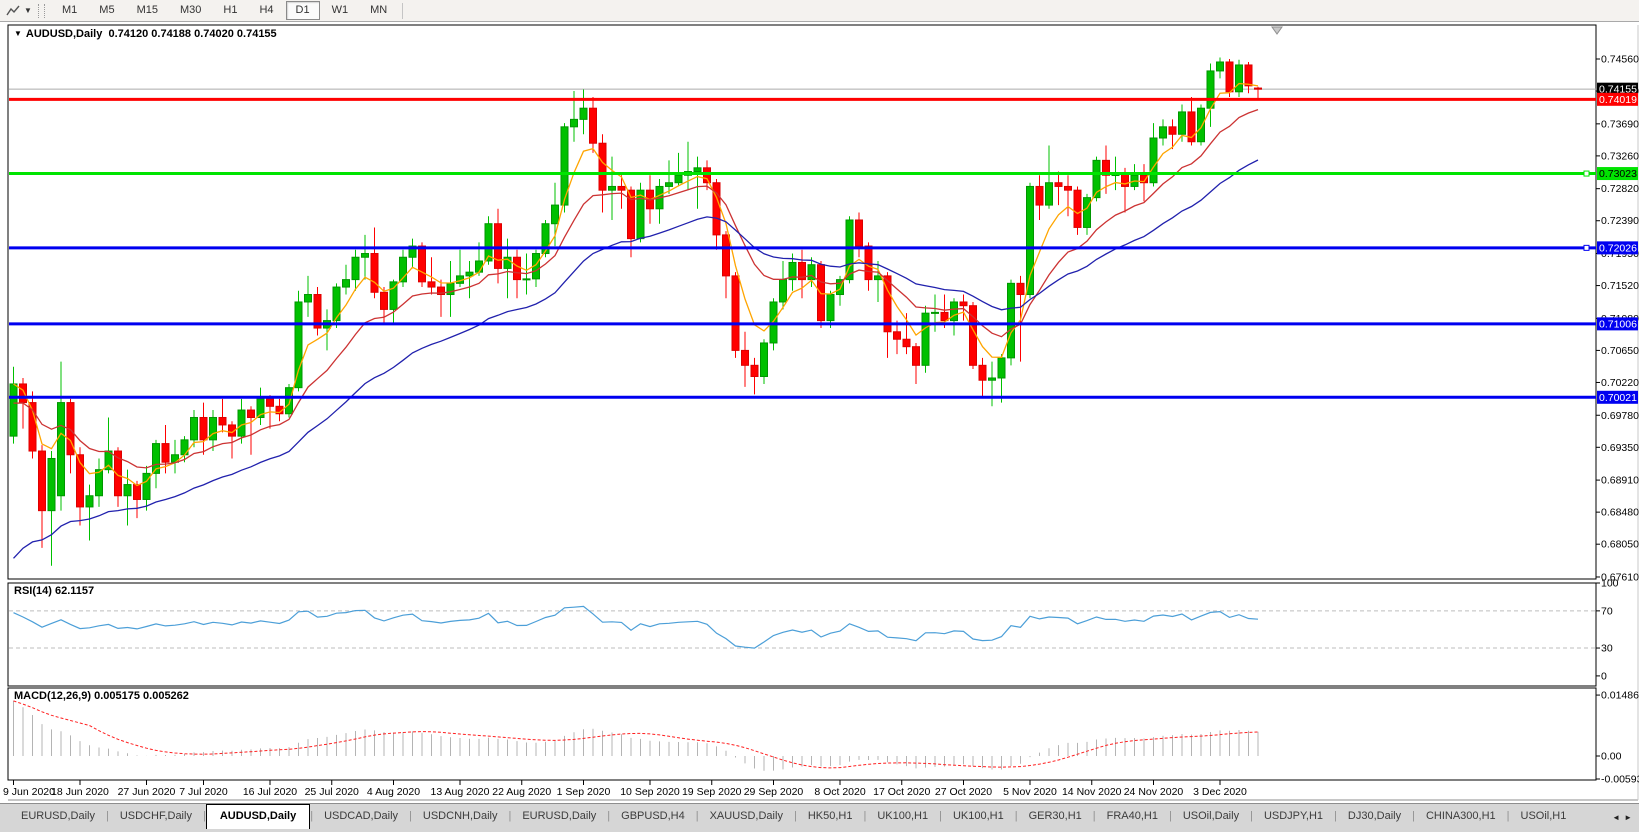  I want to click on toolbar-separator, so click(403, 10).